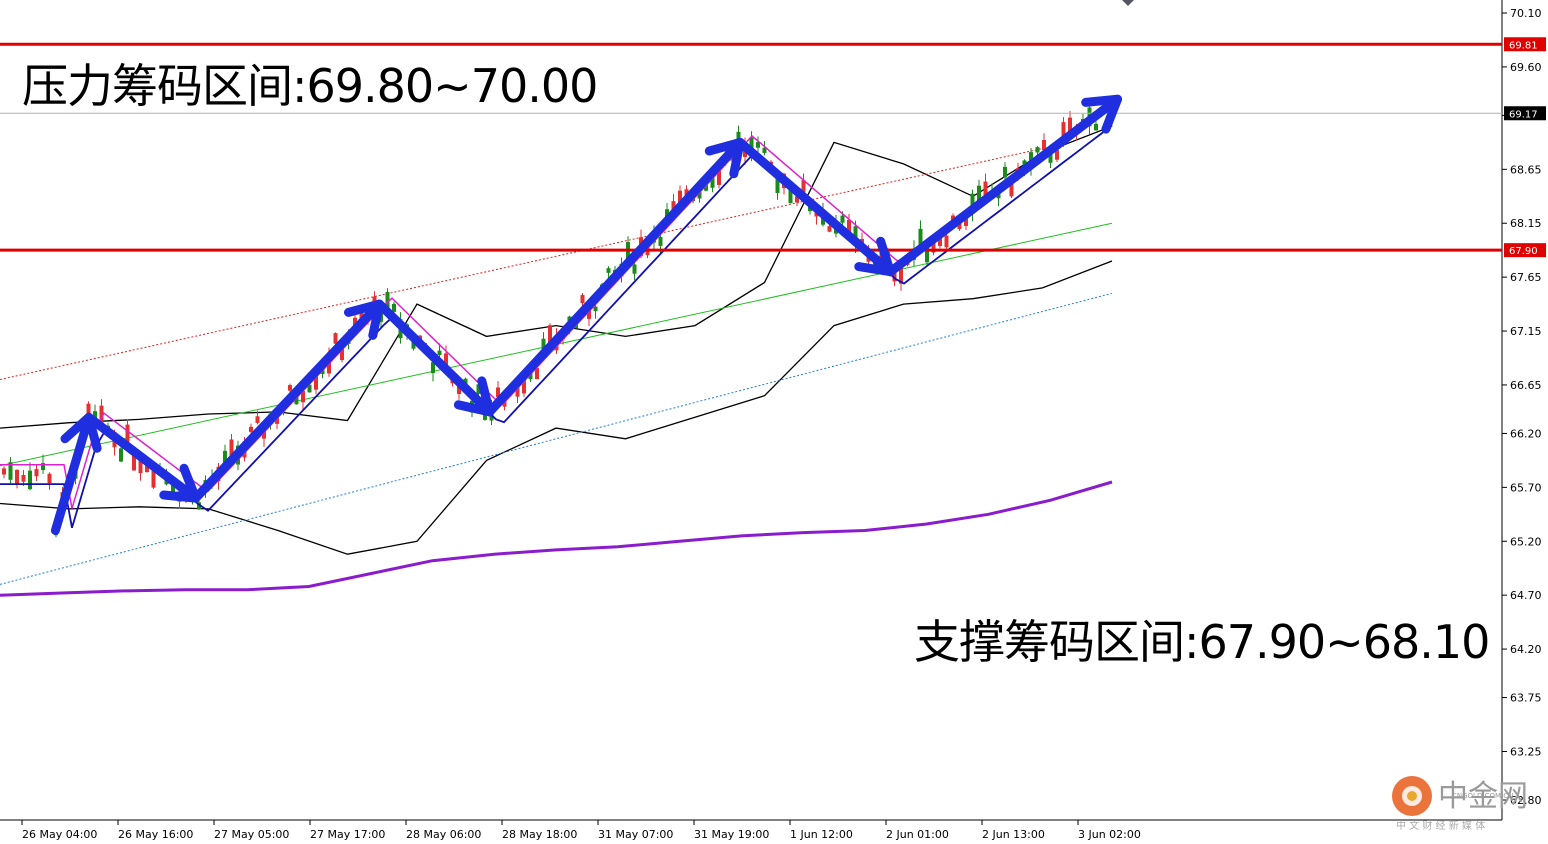 This screenshot has width=1548, height=844. I want to click on x-tick-label: 2 Jun 13:00, so click(1013, 834).